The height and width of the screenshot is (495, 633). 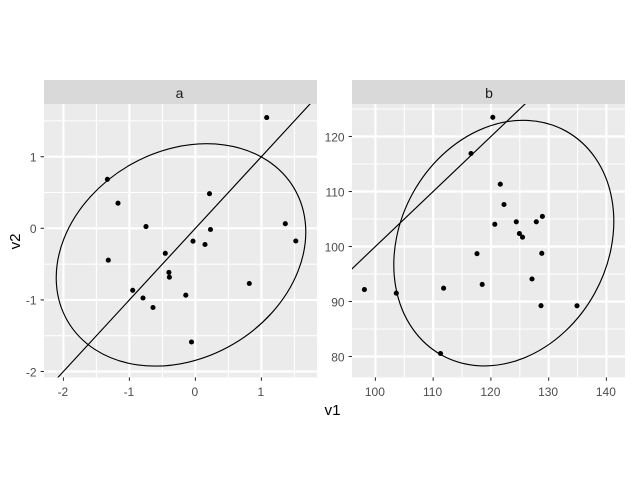 What do you see at coordinates (180, 93) in the screenshot?
I see `svg-text: a` at bounding box center [180, 93].